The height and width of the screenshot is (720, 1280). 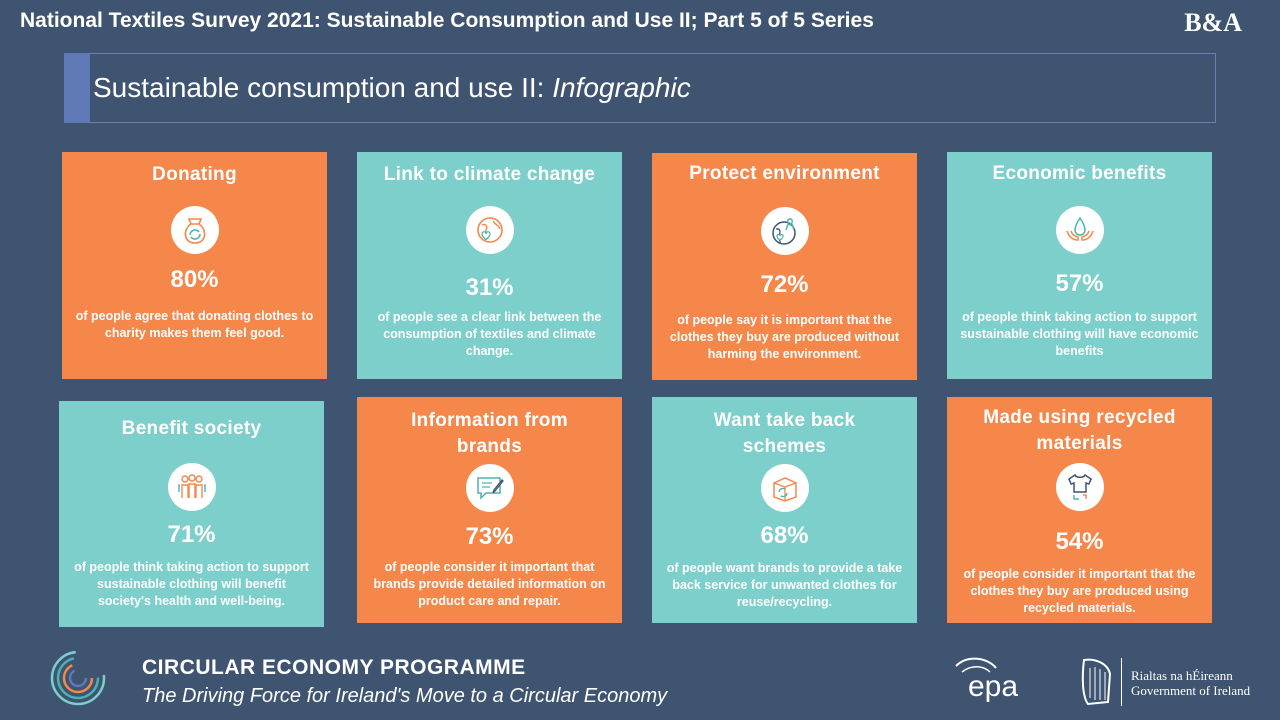 I want to click on epa-logo: epa, so click(x=1003, y=680).